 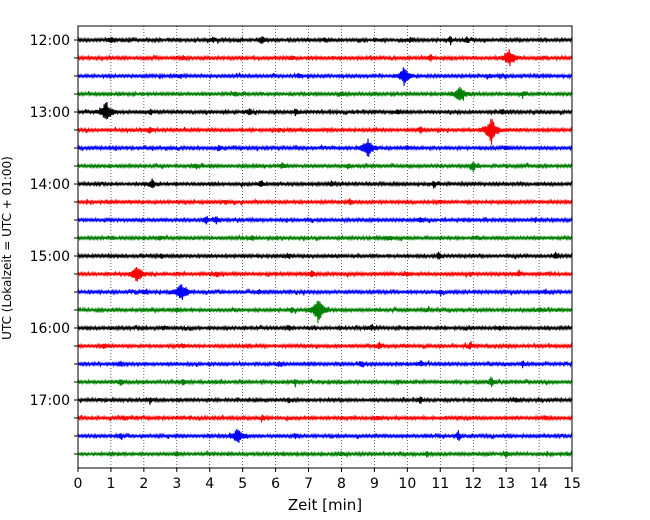 I want to click on x-tick-label: 9, so click(x=374, y=484).